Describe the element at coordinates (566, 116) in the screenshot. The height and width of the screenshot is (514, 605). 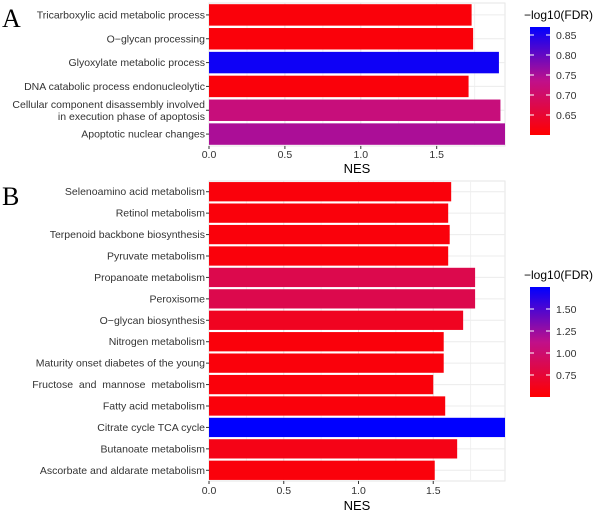
I see `legend-tick-label-a-0: 0.65` at that location.